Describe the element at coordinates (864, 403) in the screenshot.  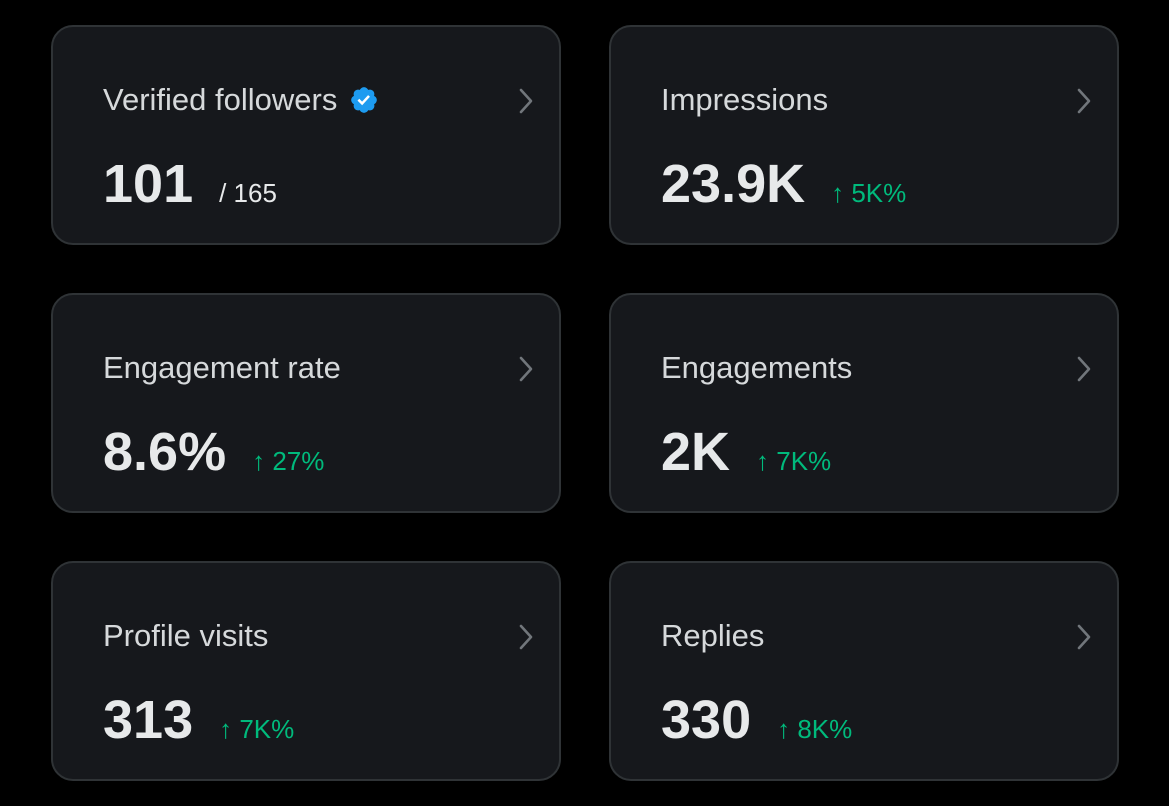
I see `engagements-card: Engagements 2K ↑ 7K%` at that location.